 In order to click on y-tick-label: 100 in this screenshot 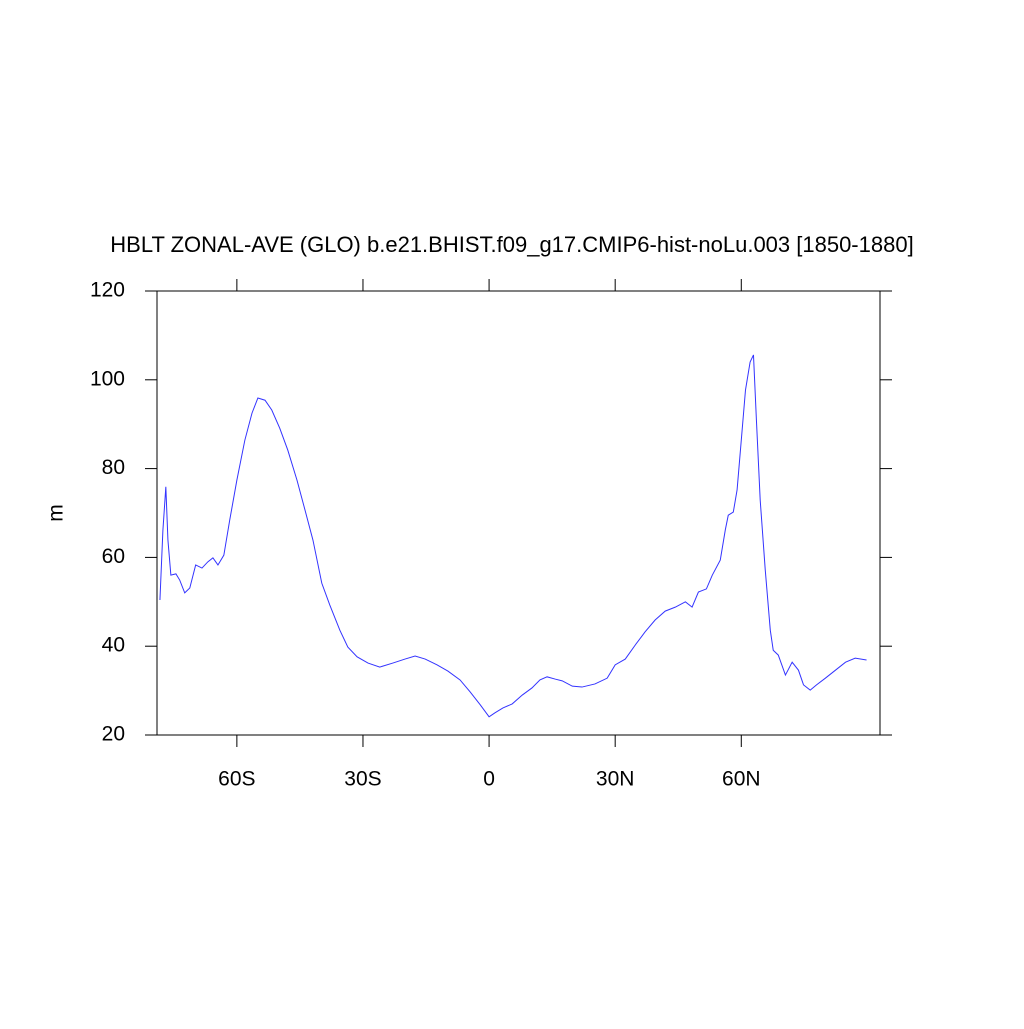, I will do `click(107, 378)`.